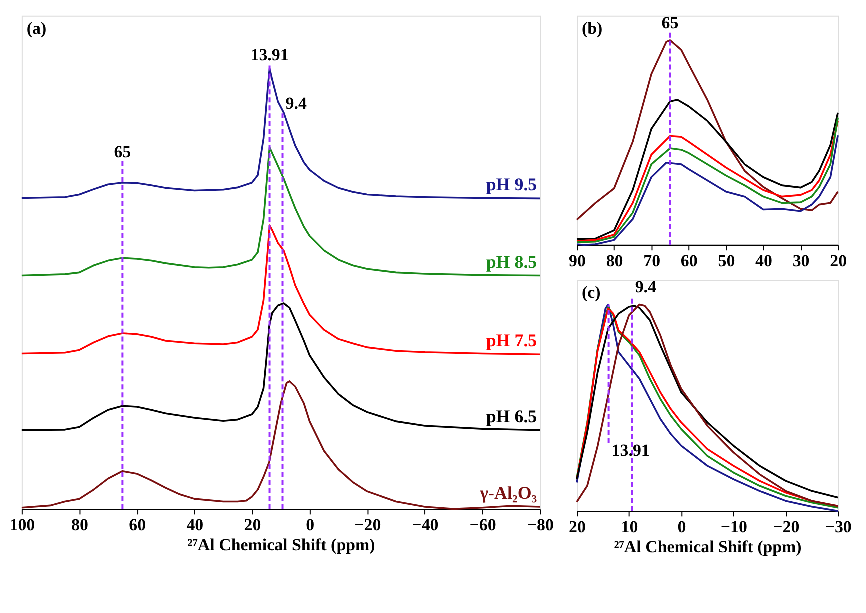 The width and height of the screenshot is (866, 613). What do you see at coordinates (577, 261) in the screenshot?
I see `x-tick-label: 90` at bounding box center [577, 261].